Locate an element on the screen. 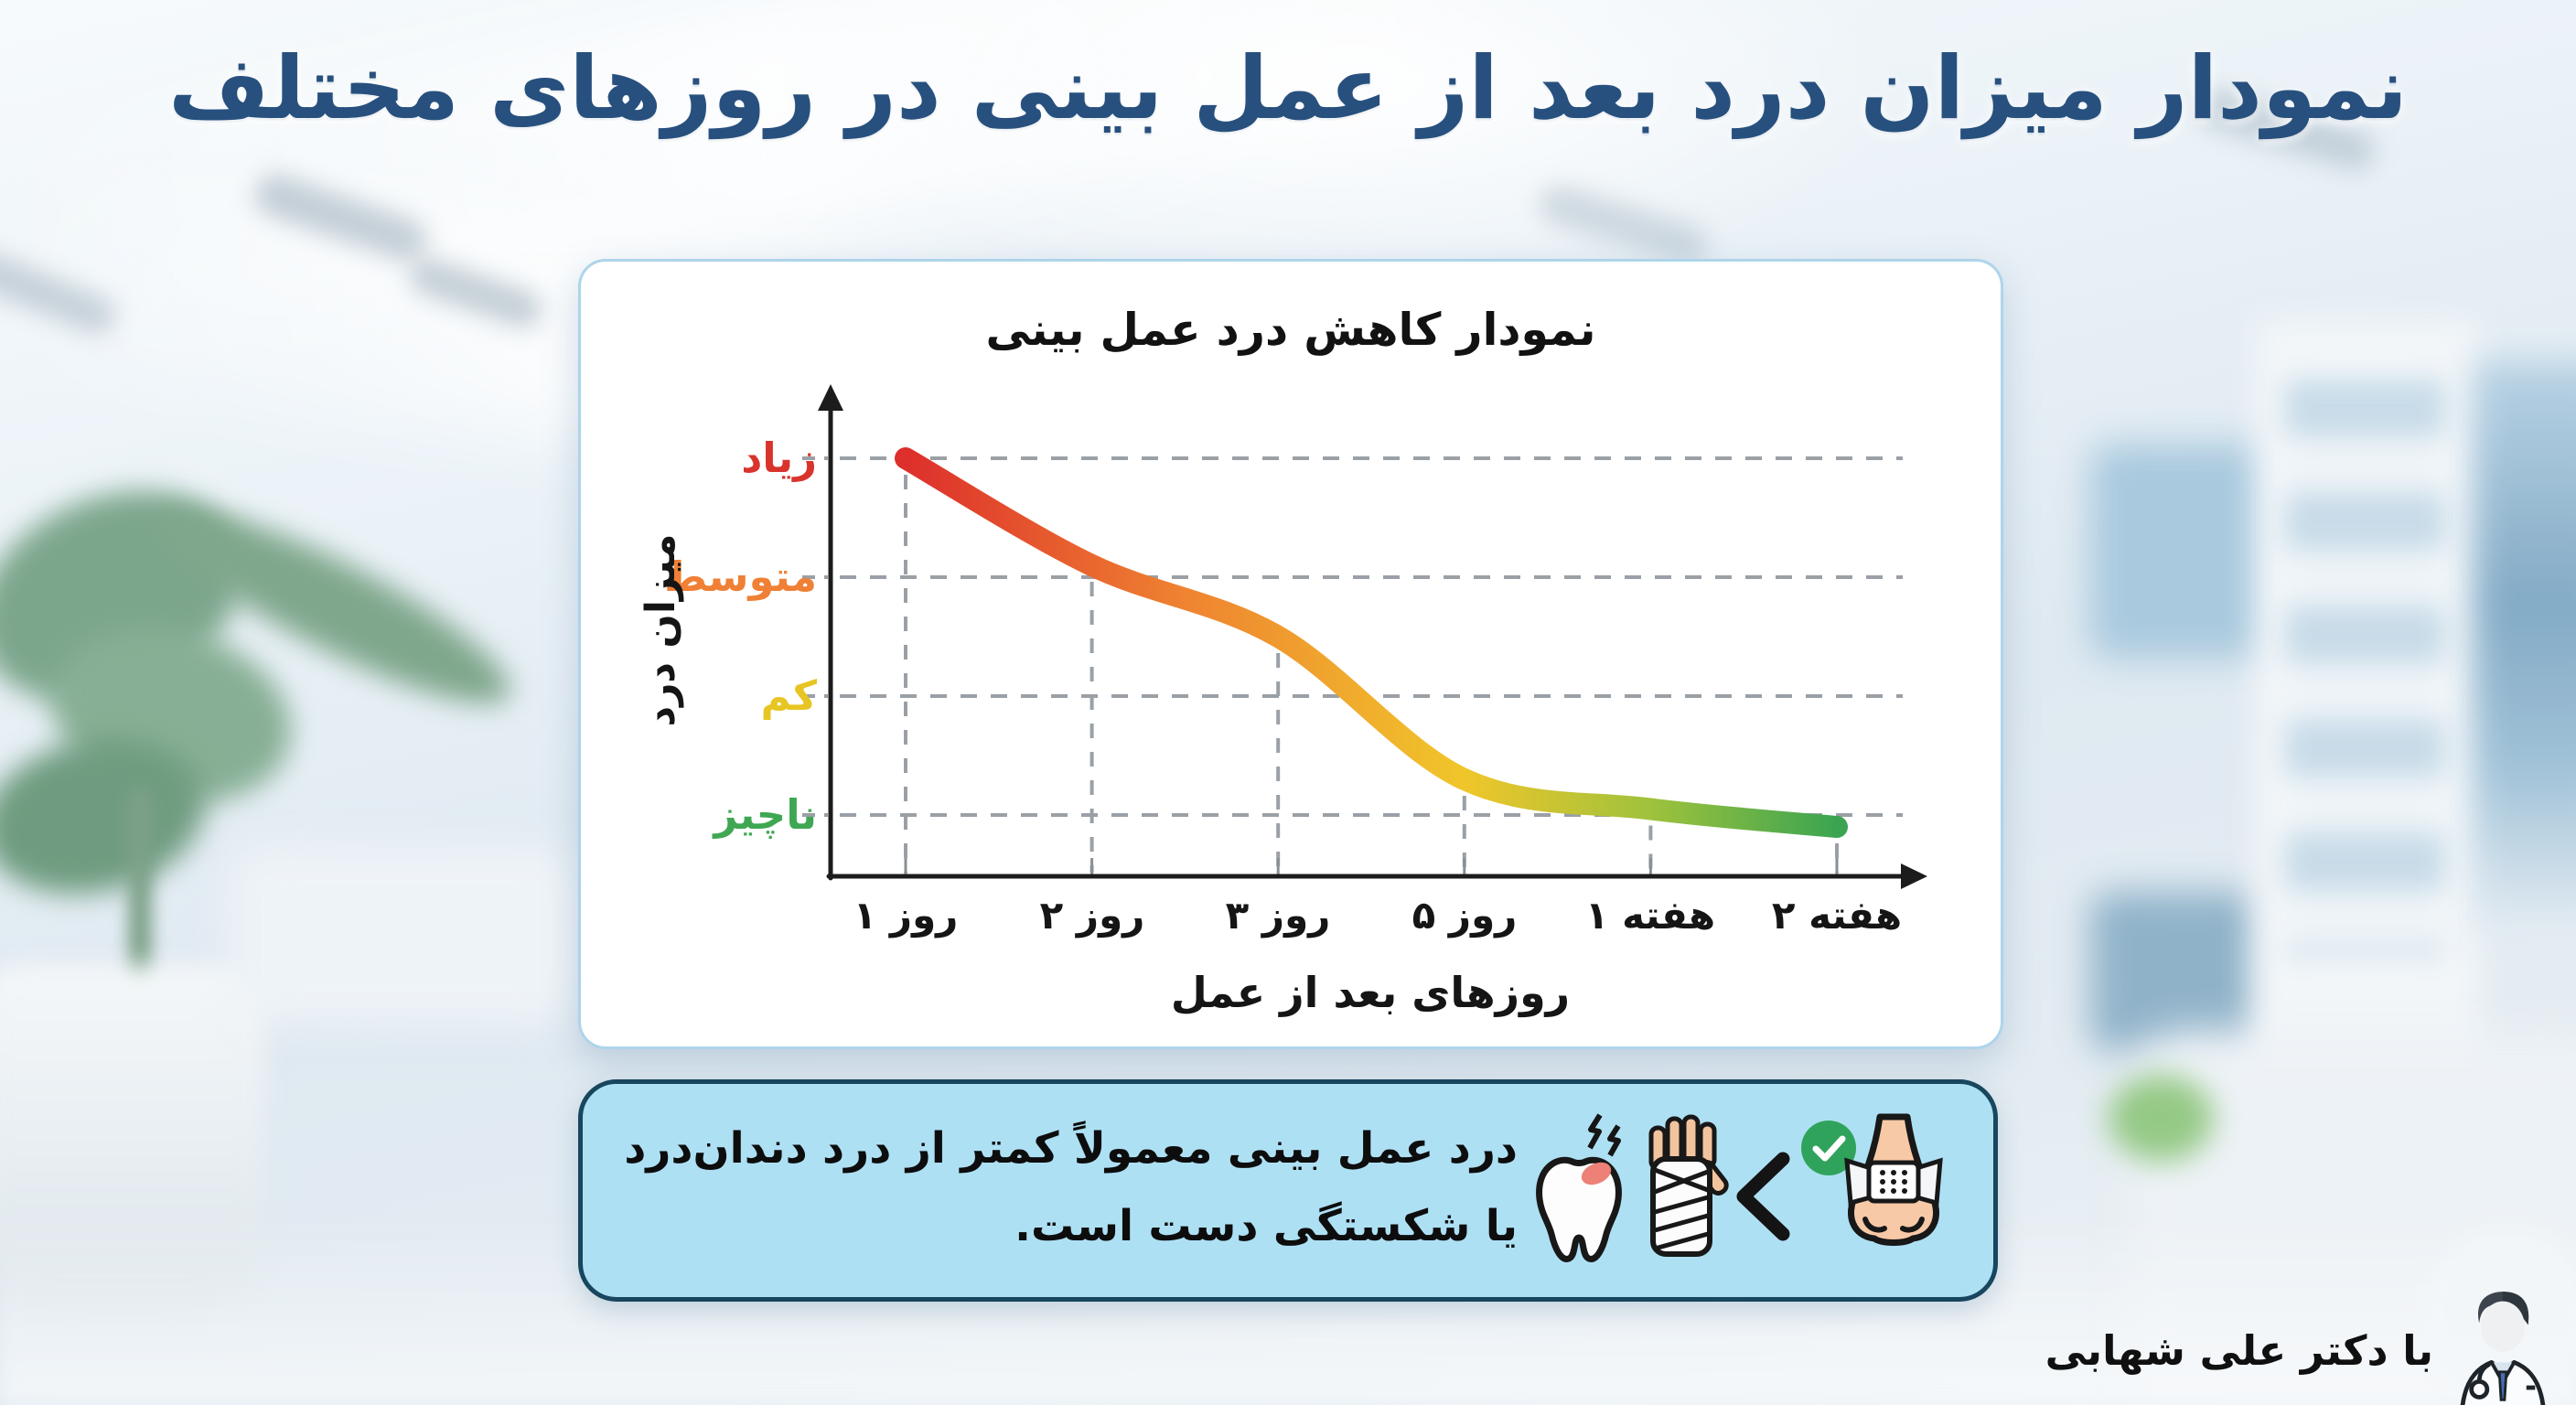  x-axis-arrow is located at coordinates (1914, 876).